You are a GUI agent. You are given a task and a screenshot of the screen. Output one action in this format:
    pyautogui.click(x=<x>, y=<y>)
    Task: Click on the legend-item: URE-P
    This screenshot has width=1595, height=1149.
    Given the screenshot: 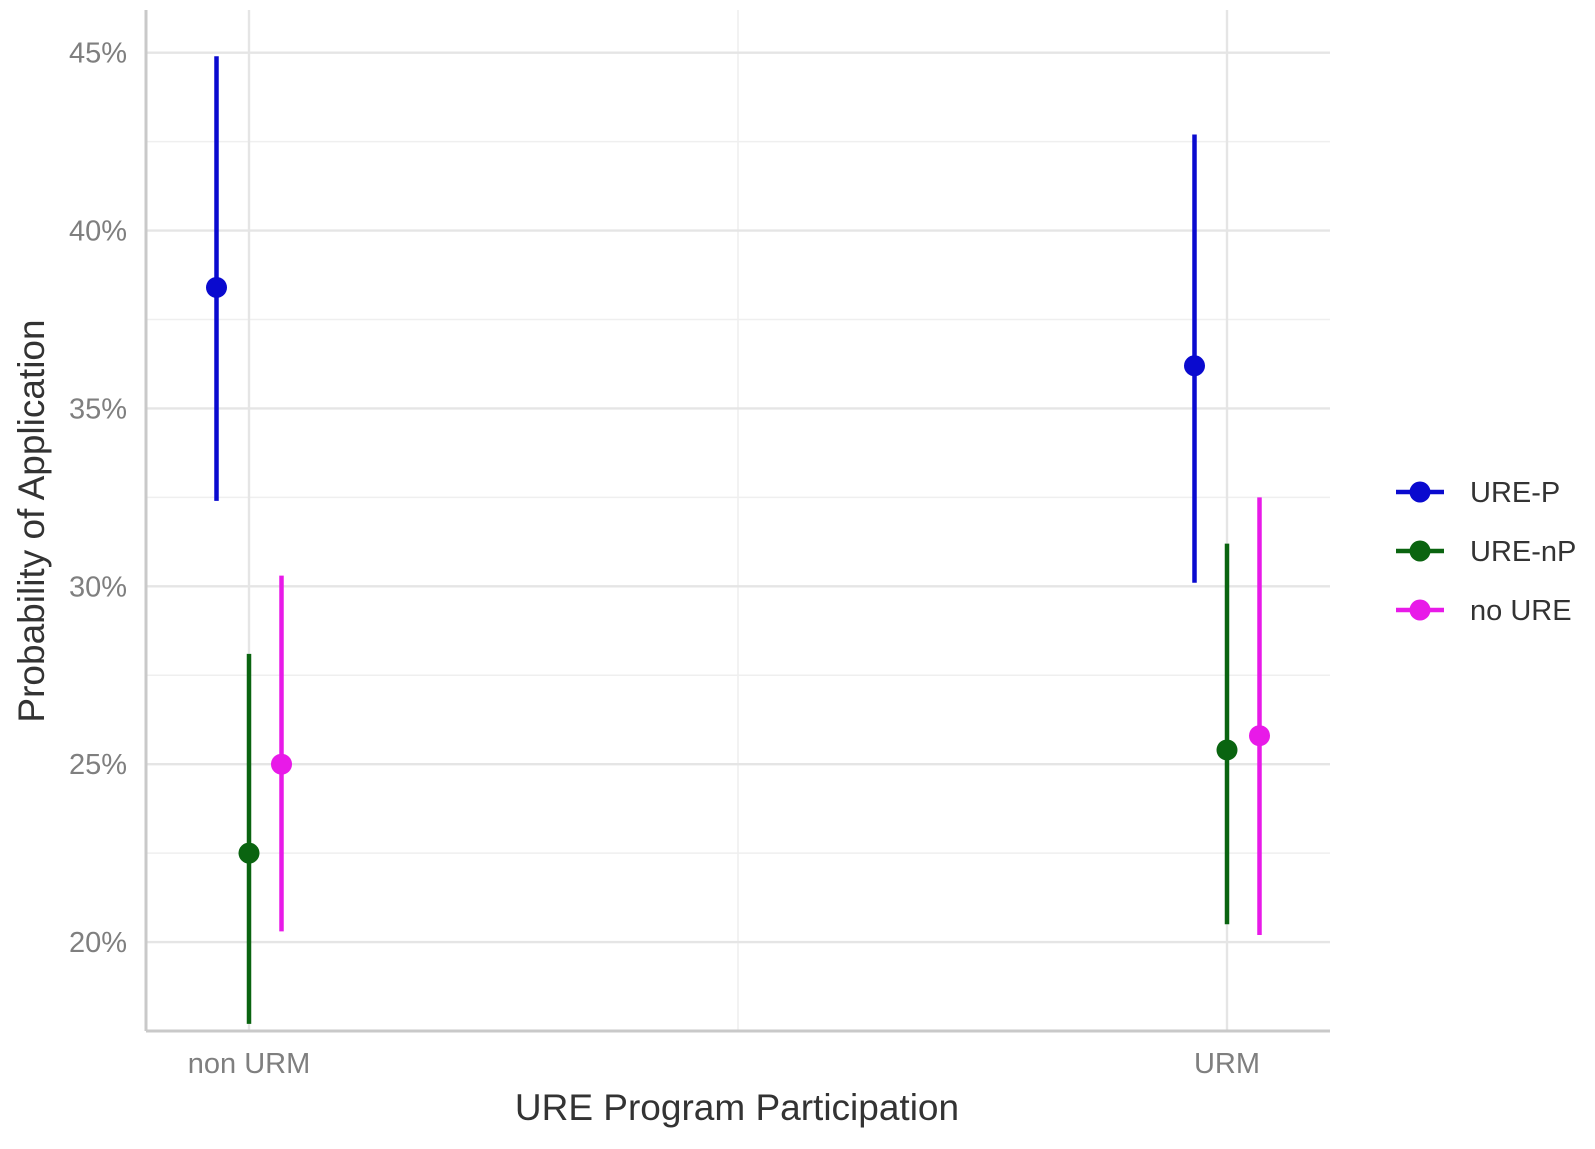 What is the action you would take?
    pyautogui.click(x=1478, y=493)
    